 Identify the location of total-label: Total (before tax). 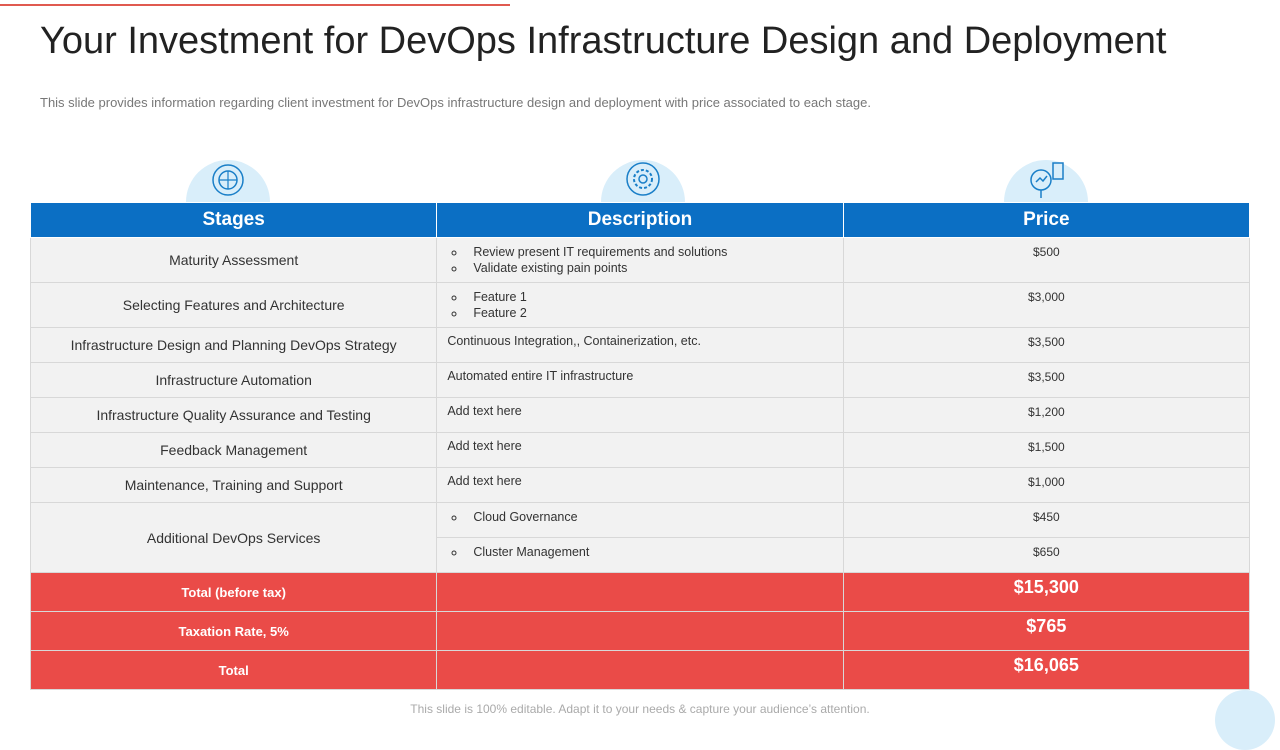
(233, 592).